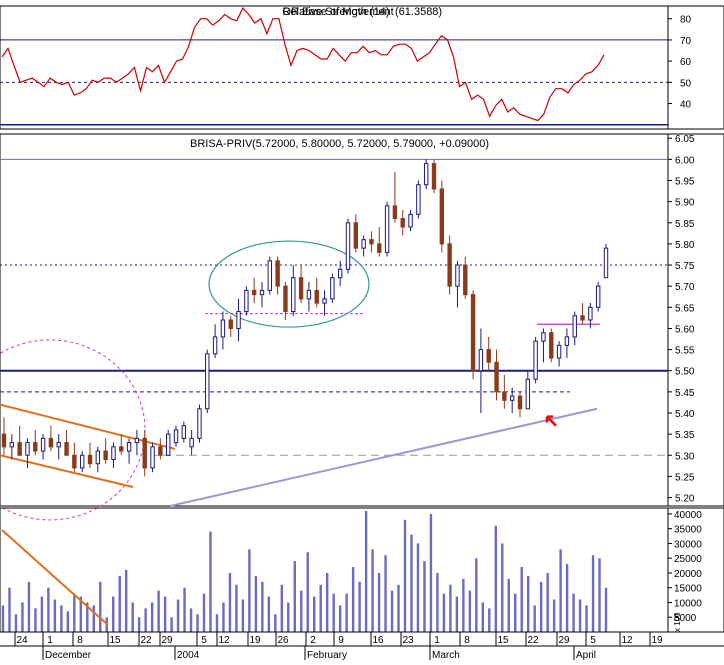 This screenshot has height=665, width=724. I want to click on indicator-title-c: (61.3588), so click(418, 12).